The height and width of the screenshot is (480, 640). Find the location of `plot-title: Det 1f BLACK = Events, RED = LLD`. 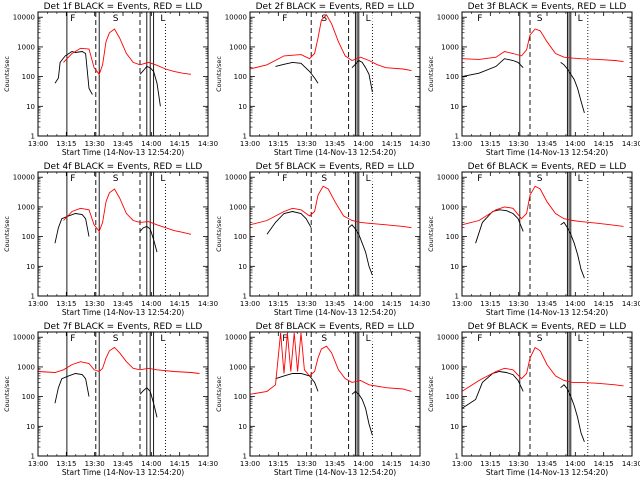

plot-title: Det 1f BLACK = Events, RED = LLD is located at coordinates (123, 7).